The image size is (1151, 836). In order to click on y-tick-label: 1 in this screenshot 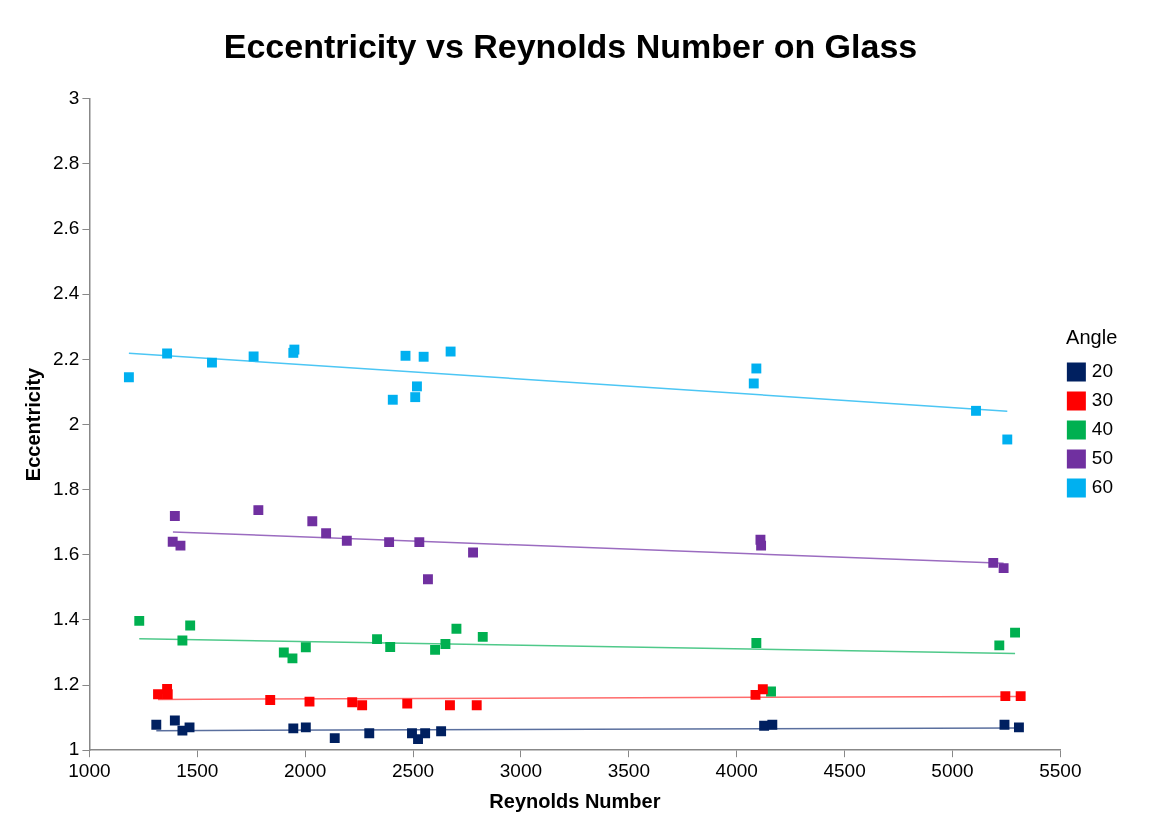, I will do `click(74, 749)`.